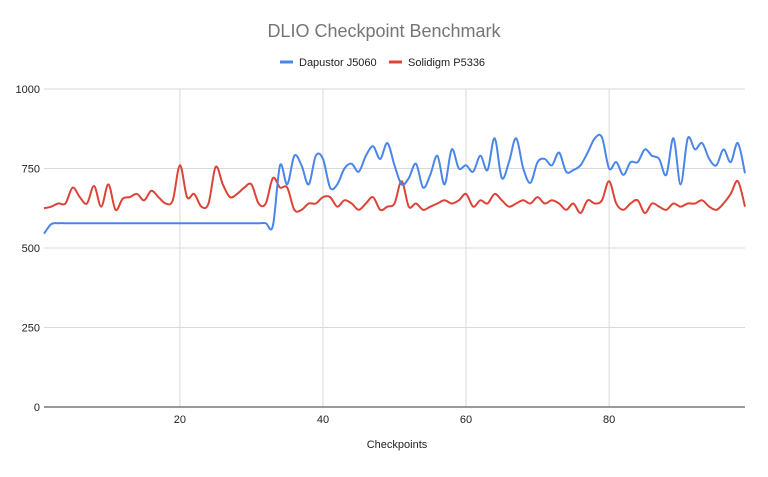 This screenshot has width=768, height=477. What do you see at coordinates (338, 63) in the screenshot?
I see `legend-label-dapustor: Dapustor J5060` at bounding box center [338, 63].